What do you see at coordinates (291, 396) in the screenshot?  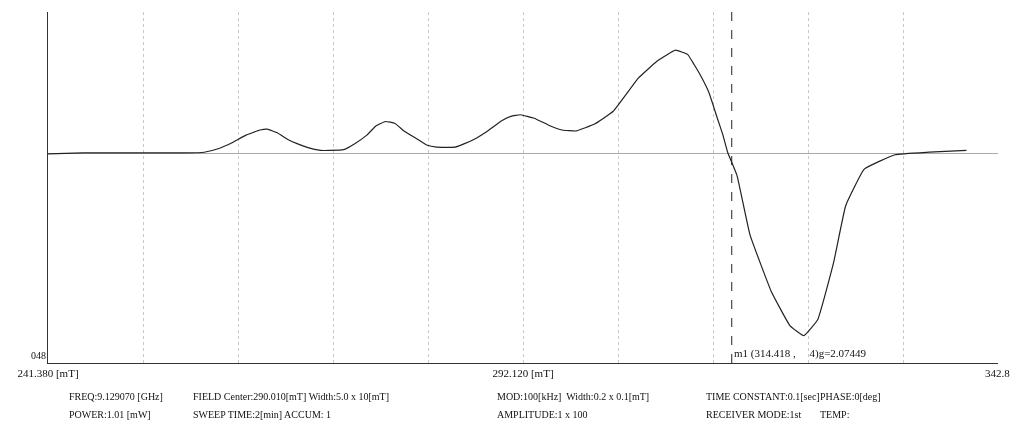 I see `text: FIELD Center:290.010[mT] Width:5.0 x 10[mT]` at bounding box center [291, 396].